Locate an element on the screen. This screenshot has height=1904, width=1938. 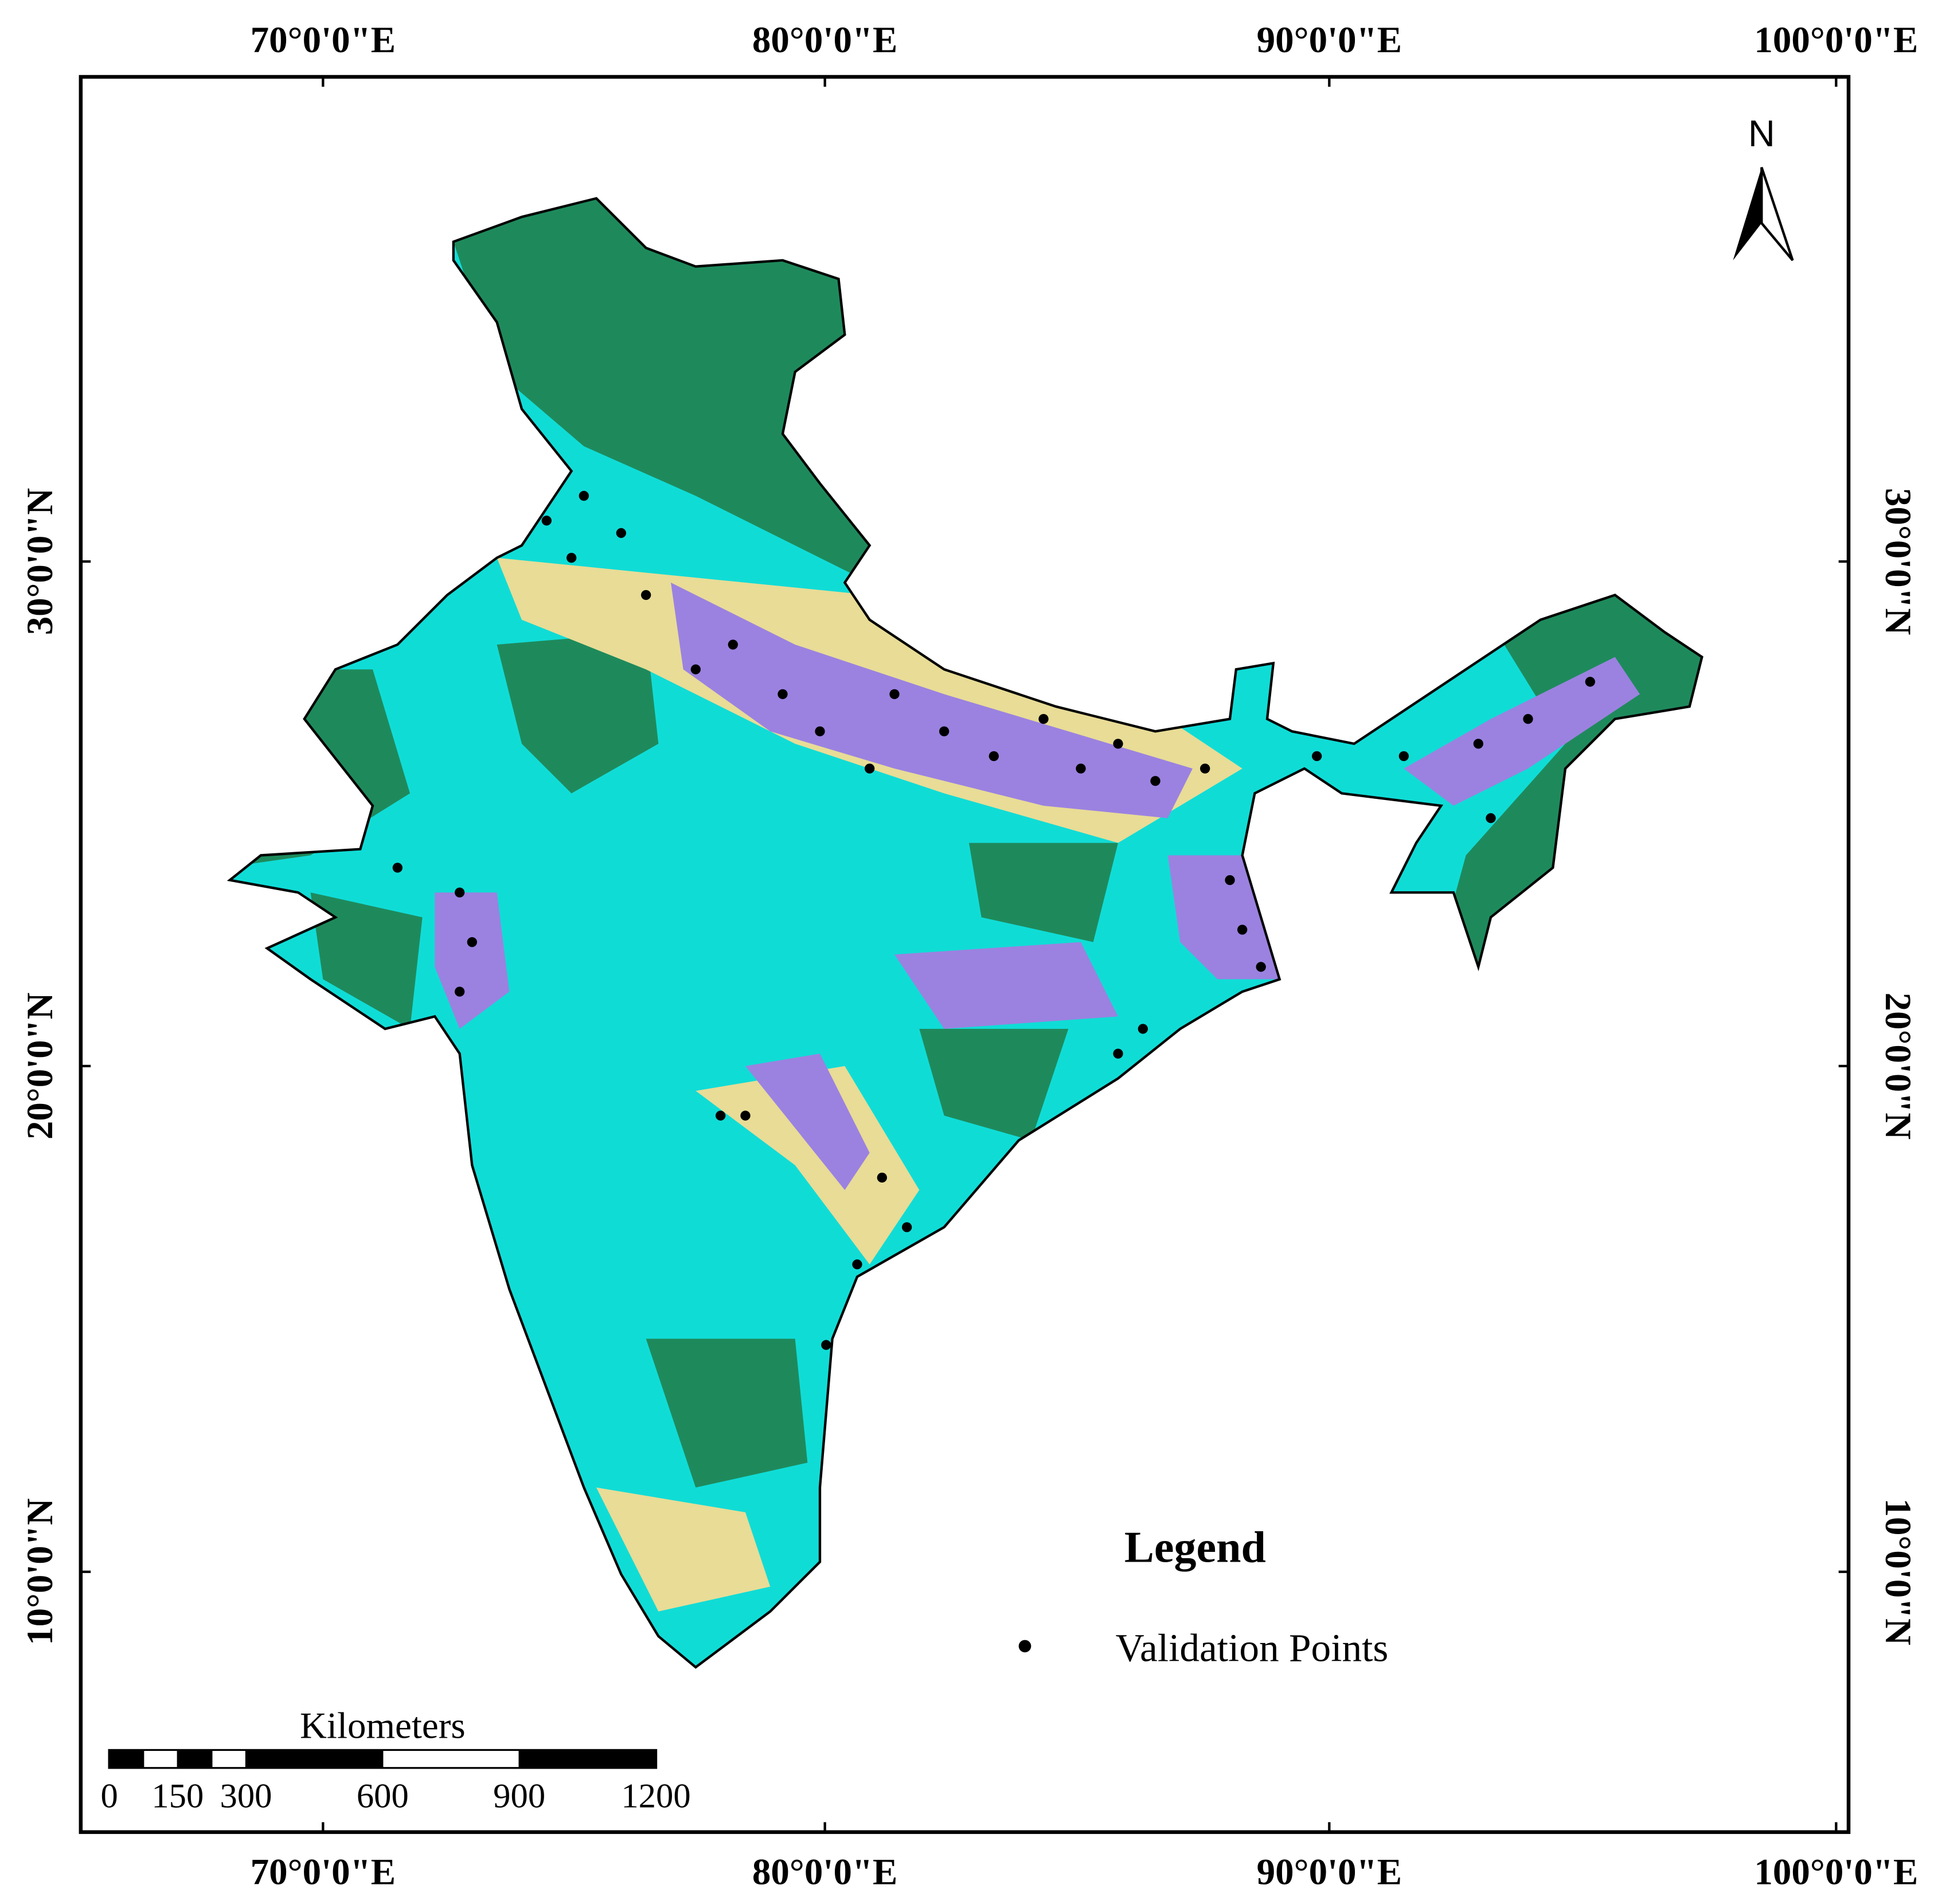
legend-symbol is located at coordinates (1024, 1647).